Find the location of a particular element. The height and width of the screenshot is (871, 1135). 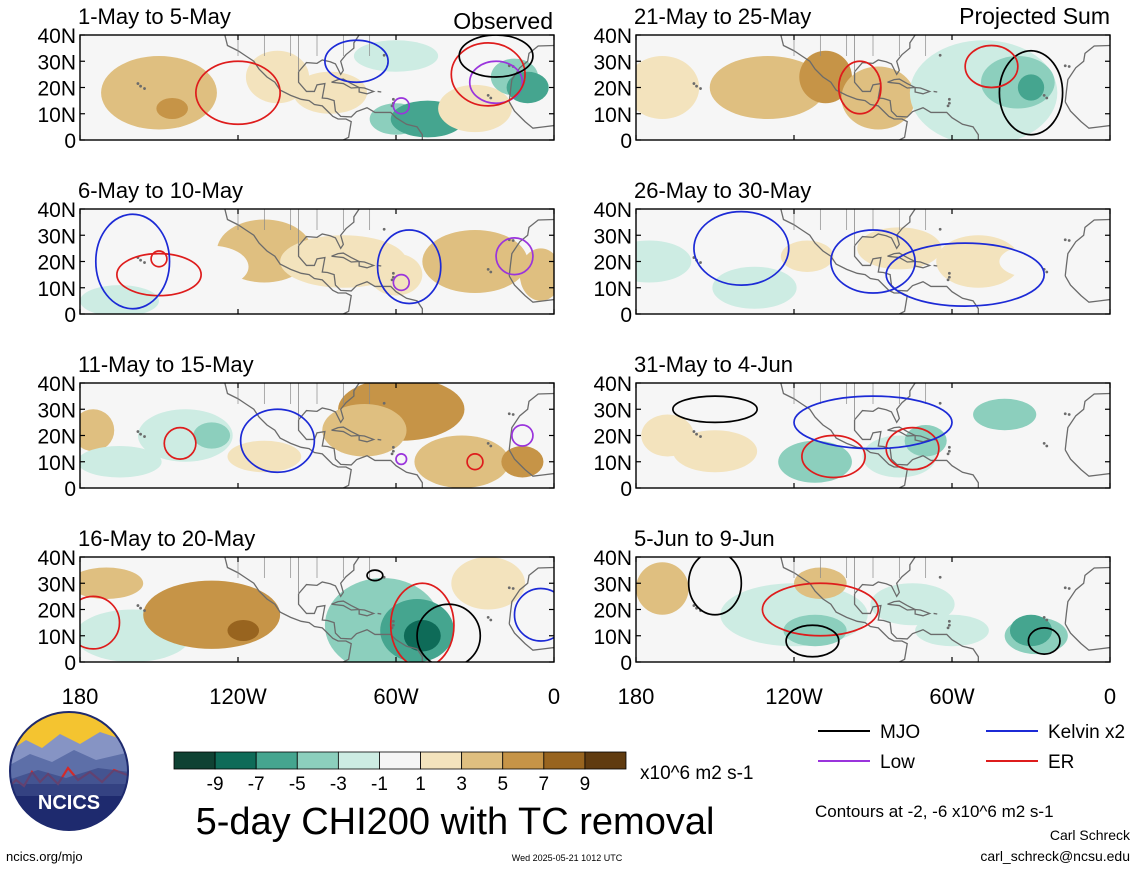

contour-note: Contours at -2, -6 x10^6 m2 s-1 is located at coordinates (934, 811).